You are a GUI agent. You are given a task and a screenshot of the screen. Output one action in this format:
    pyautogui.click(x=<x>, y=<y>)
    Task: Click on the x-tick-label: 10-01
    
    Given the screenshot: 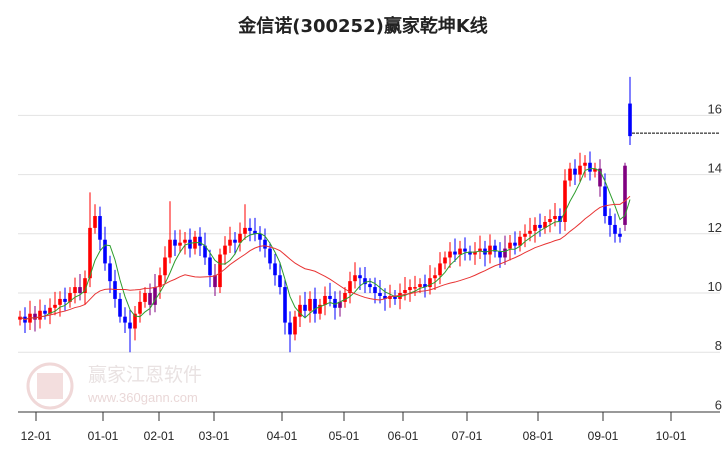 What is the action you would take?
    pyautogui.click(x=671, y=436)
    